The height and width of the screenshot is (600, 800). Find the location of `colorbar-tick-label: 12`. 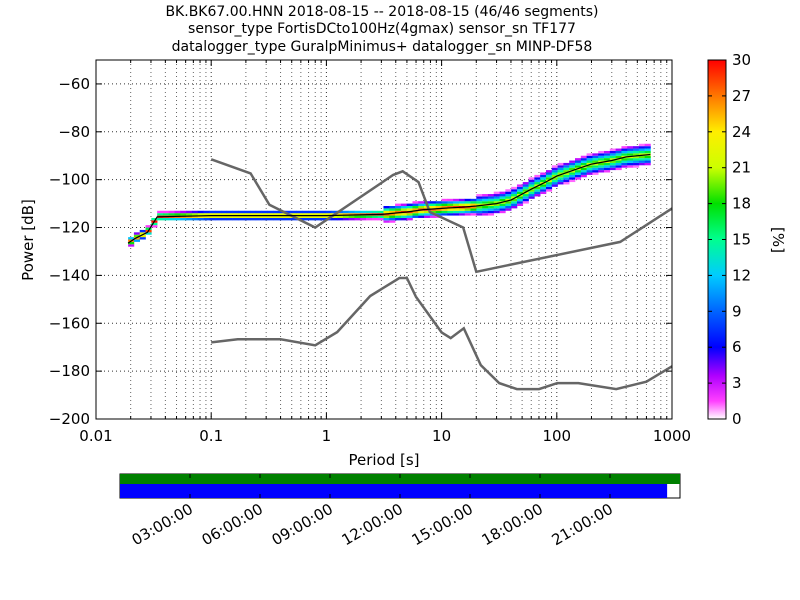

colorbar-tick-label: 12 is located at coordinates (741, 275).